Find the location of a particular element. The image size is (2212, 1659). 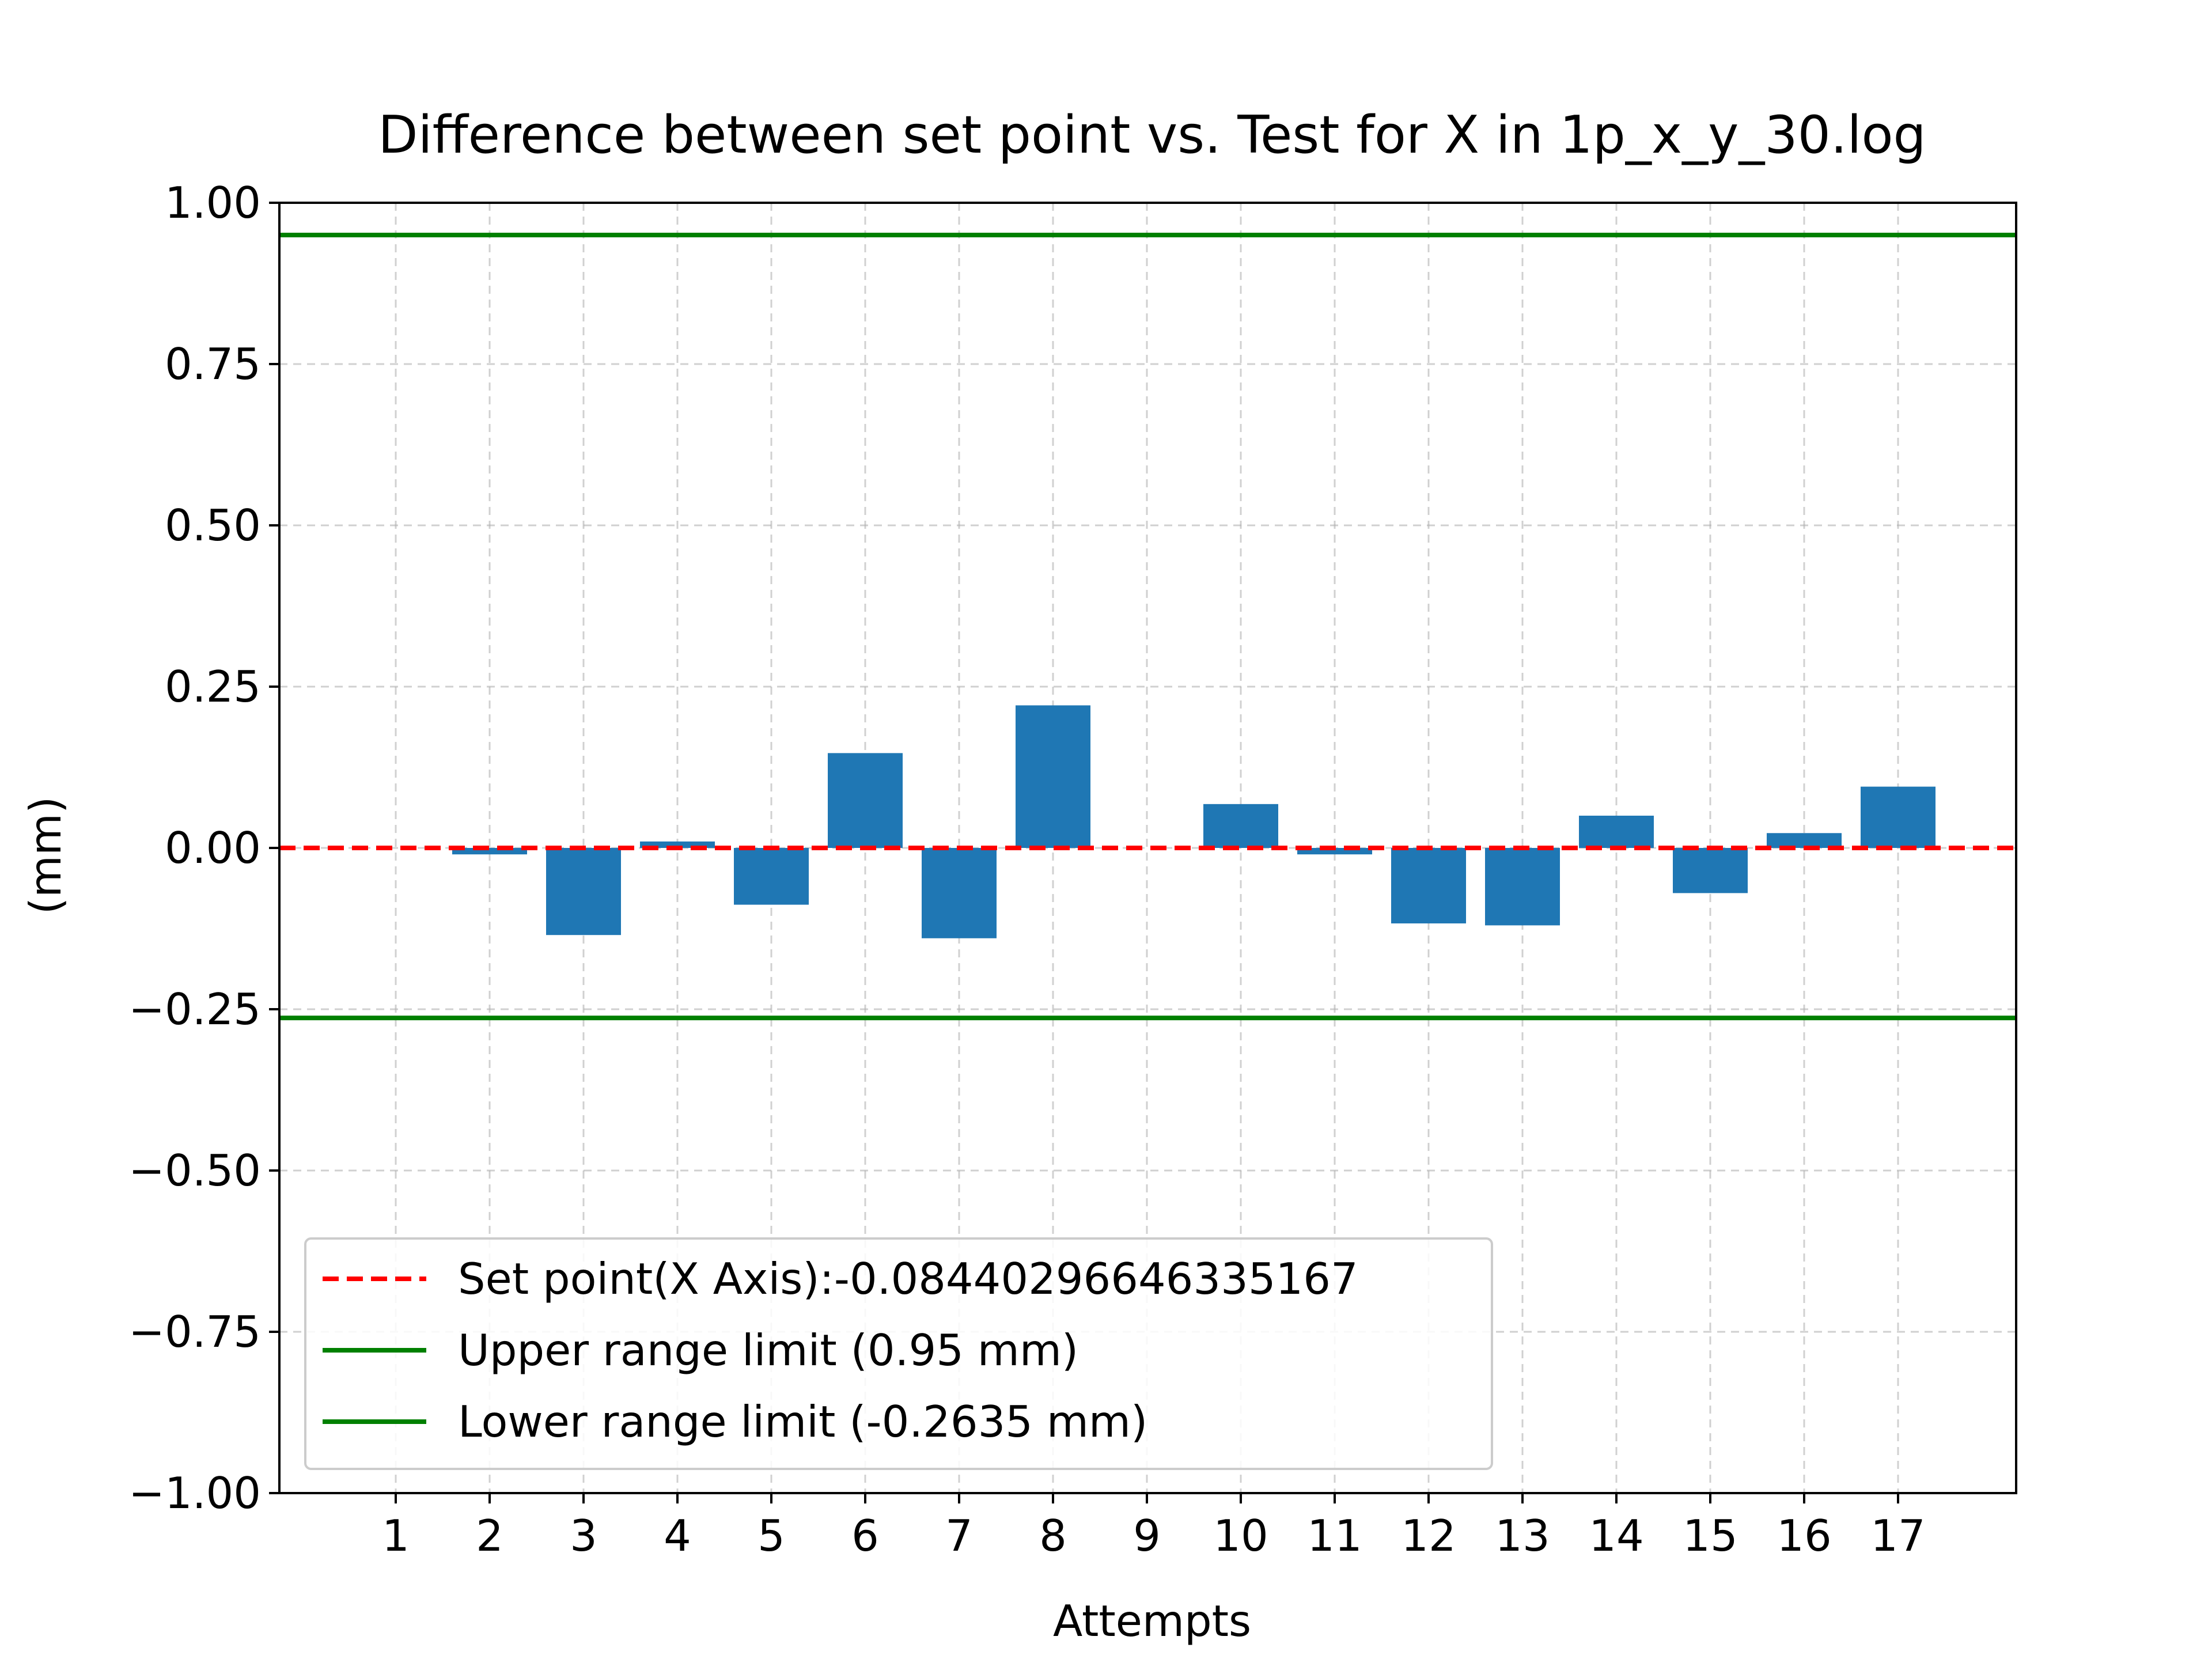

y-tick-label: −0.25 is located at coordinates (194, 1009).